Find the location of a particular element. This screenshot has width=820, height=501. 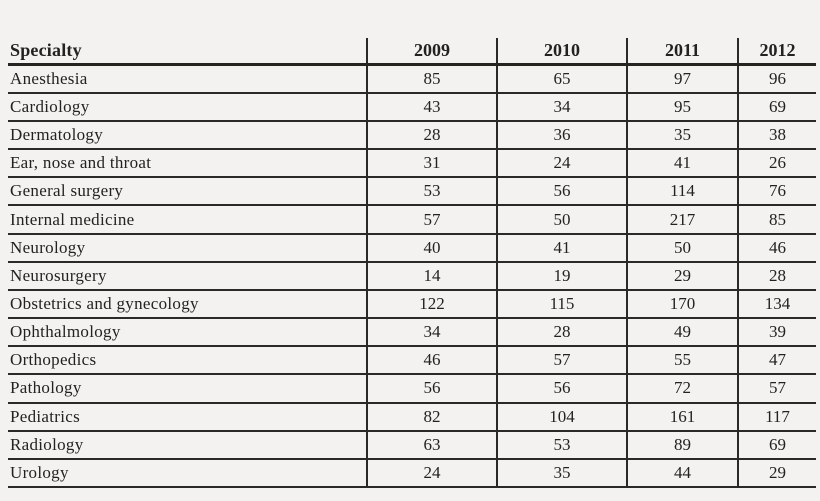

value-cell: 43 is located at coordinates (431, 107).